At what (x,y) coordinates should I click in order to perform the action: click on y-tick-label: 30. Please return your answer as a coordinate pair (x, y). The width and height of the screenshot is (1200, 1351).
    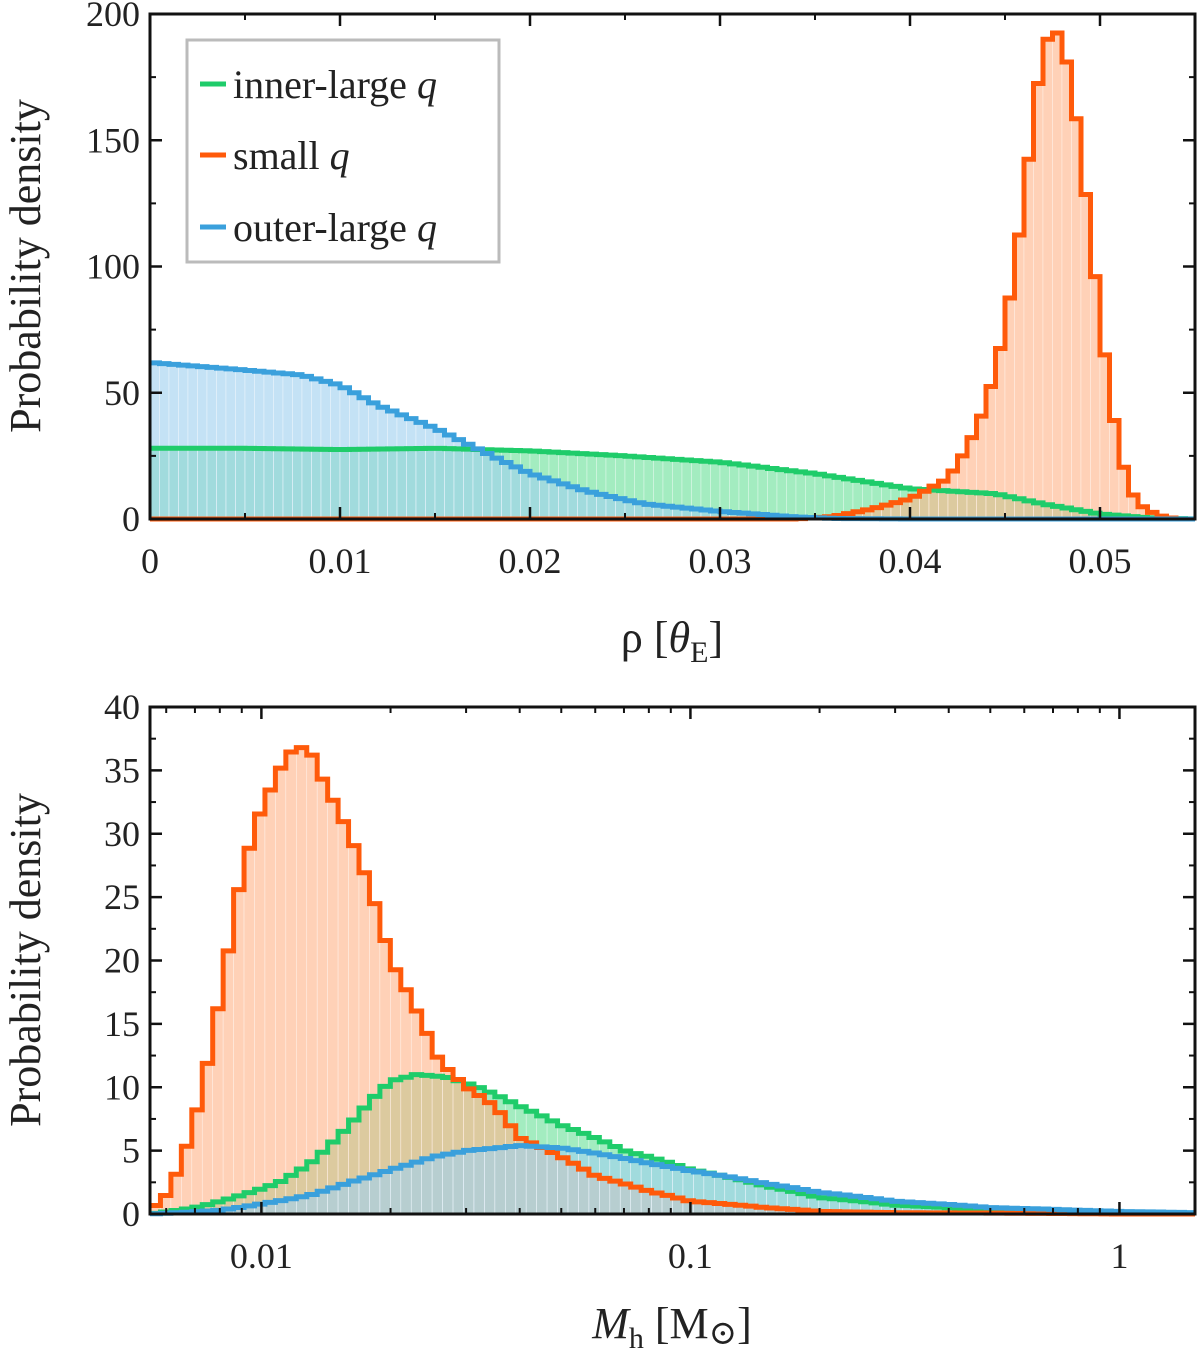
    Looking at the image, I should click on (122, 834).